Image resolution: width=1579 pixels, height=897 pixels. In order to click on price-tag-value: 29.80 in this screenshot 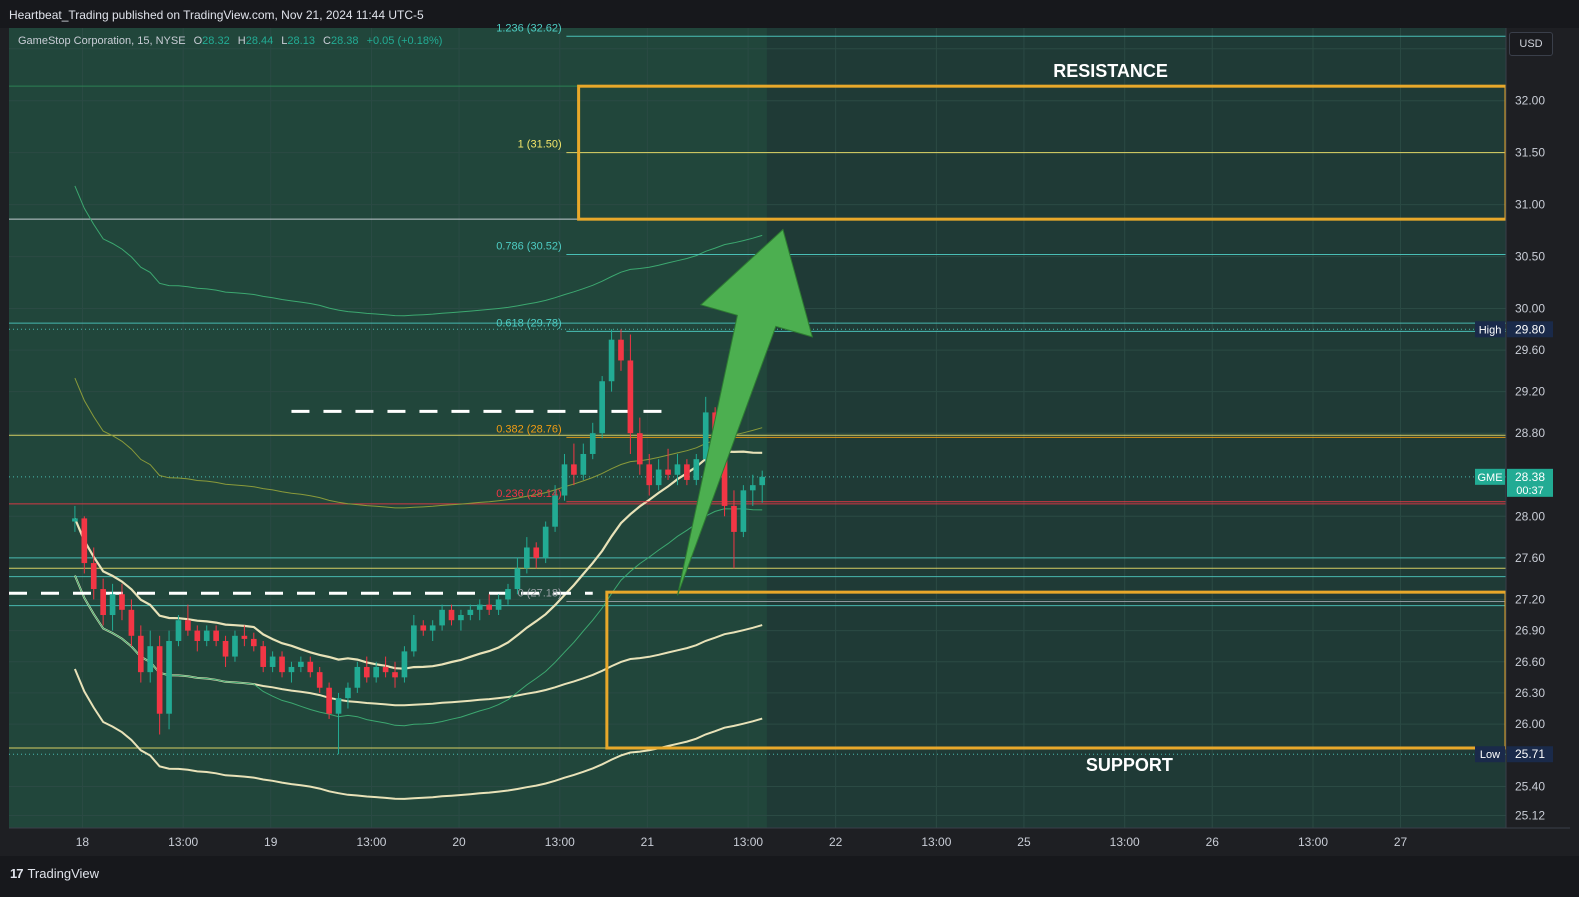, I will do `click(1530, 329)`.